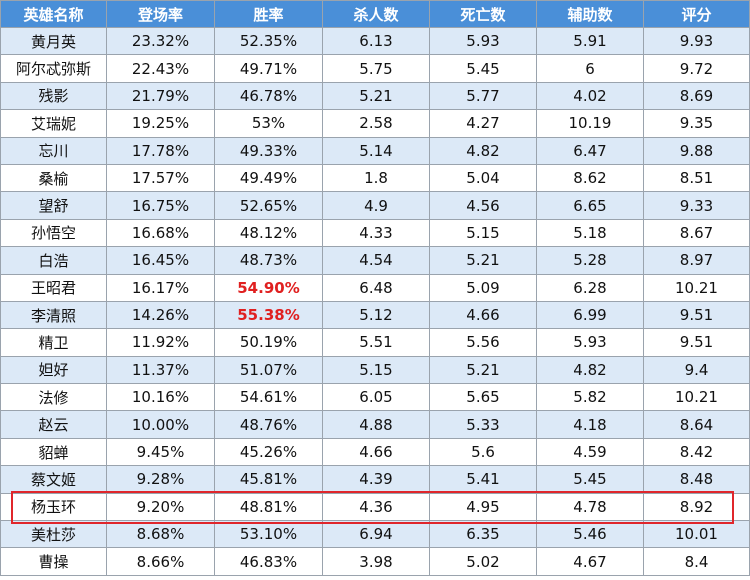 The height and width of the screenshot is (580, 750). What do you see at coordinates (375, 534) in the screenshot?
I see `table-row: 美杜莎 8.68% 53.10% 6.94 6.35 5.46 10.01` at bounding box center [375, 534].